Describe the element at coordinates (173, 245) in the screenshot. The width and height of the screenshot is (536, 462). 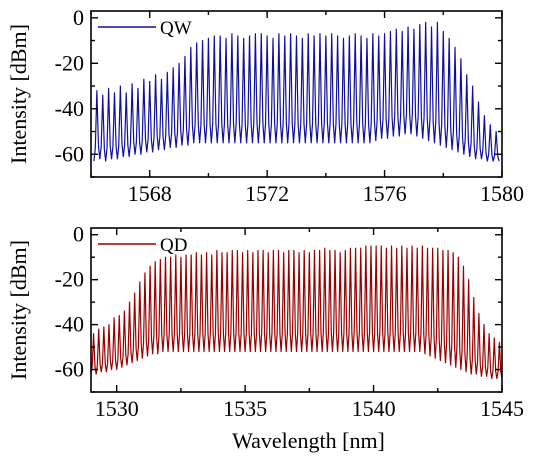
I see `legend-label-qd: QD` at that location.